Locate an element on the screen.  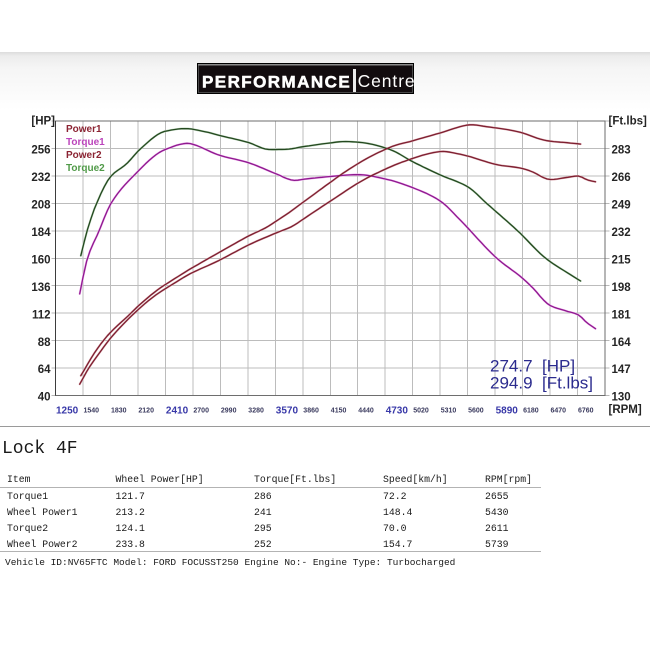
svg-text: 147 is located at coordinates (621, 370).